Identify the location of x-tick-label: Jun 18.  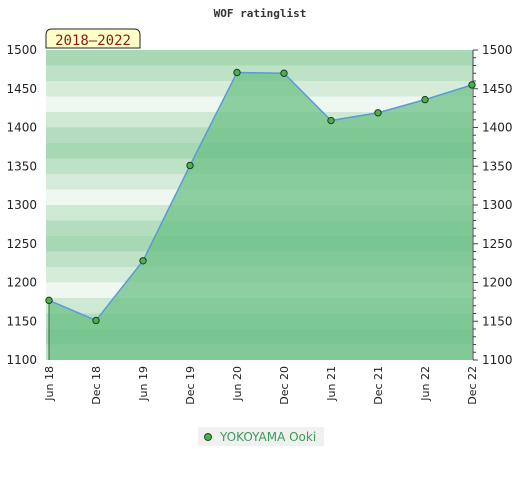
(49, 384).